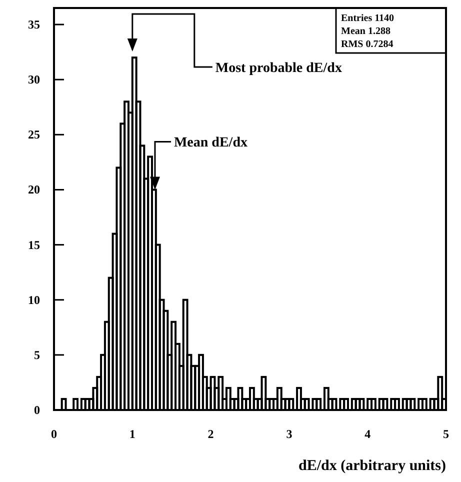 The width and height of the screenshot is (461, 482). Describe the element at coordinates (367, 44) in the screenshot. I see `annotation: RMS 0.7284` at that location.